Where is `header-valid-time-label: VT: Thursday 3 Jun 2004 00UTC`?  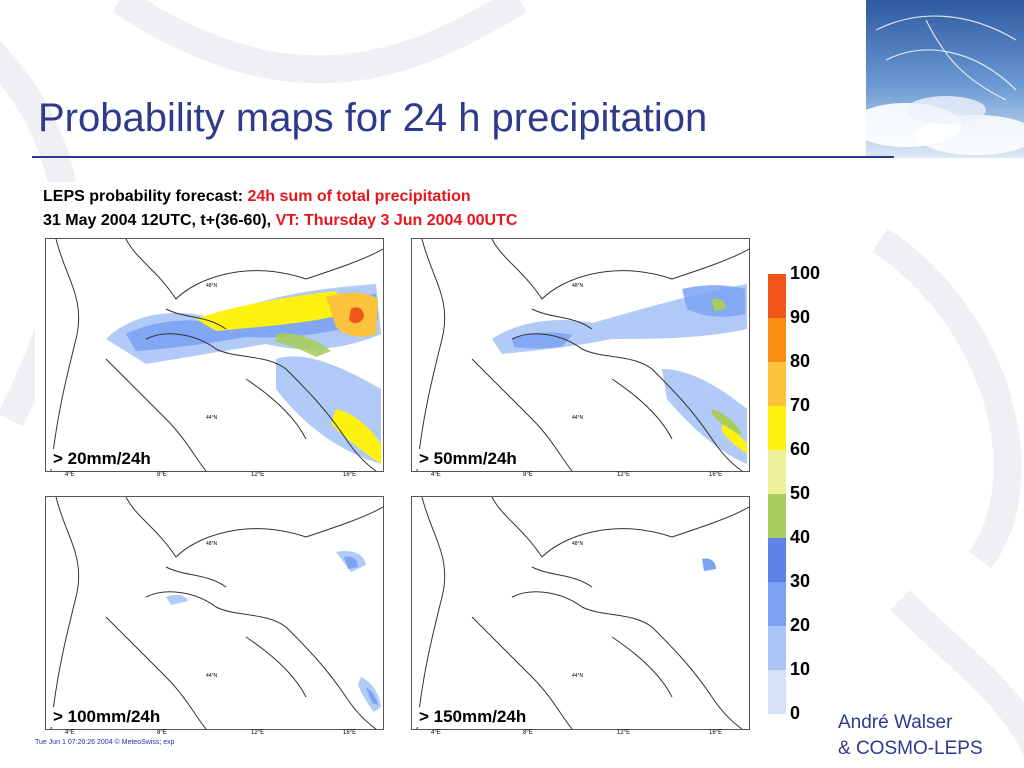 header-valid-time-label: VT: Thursday 3 Jun 2004 00UTC is located at coordinates (396, 220).